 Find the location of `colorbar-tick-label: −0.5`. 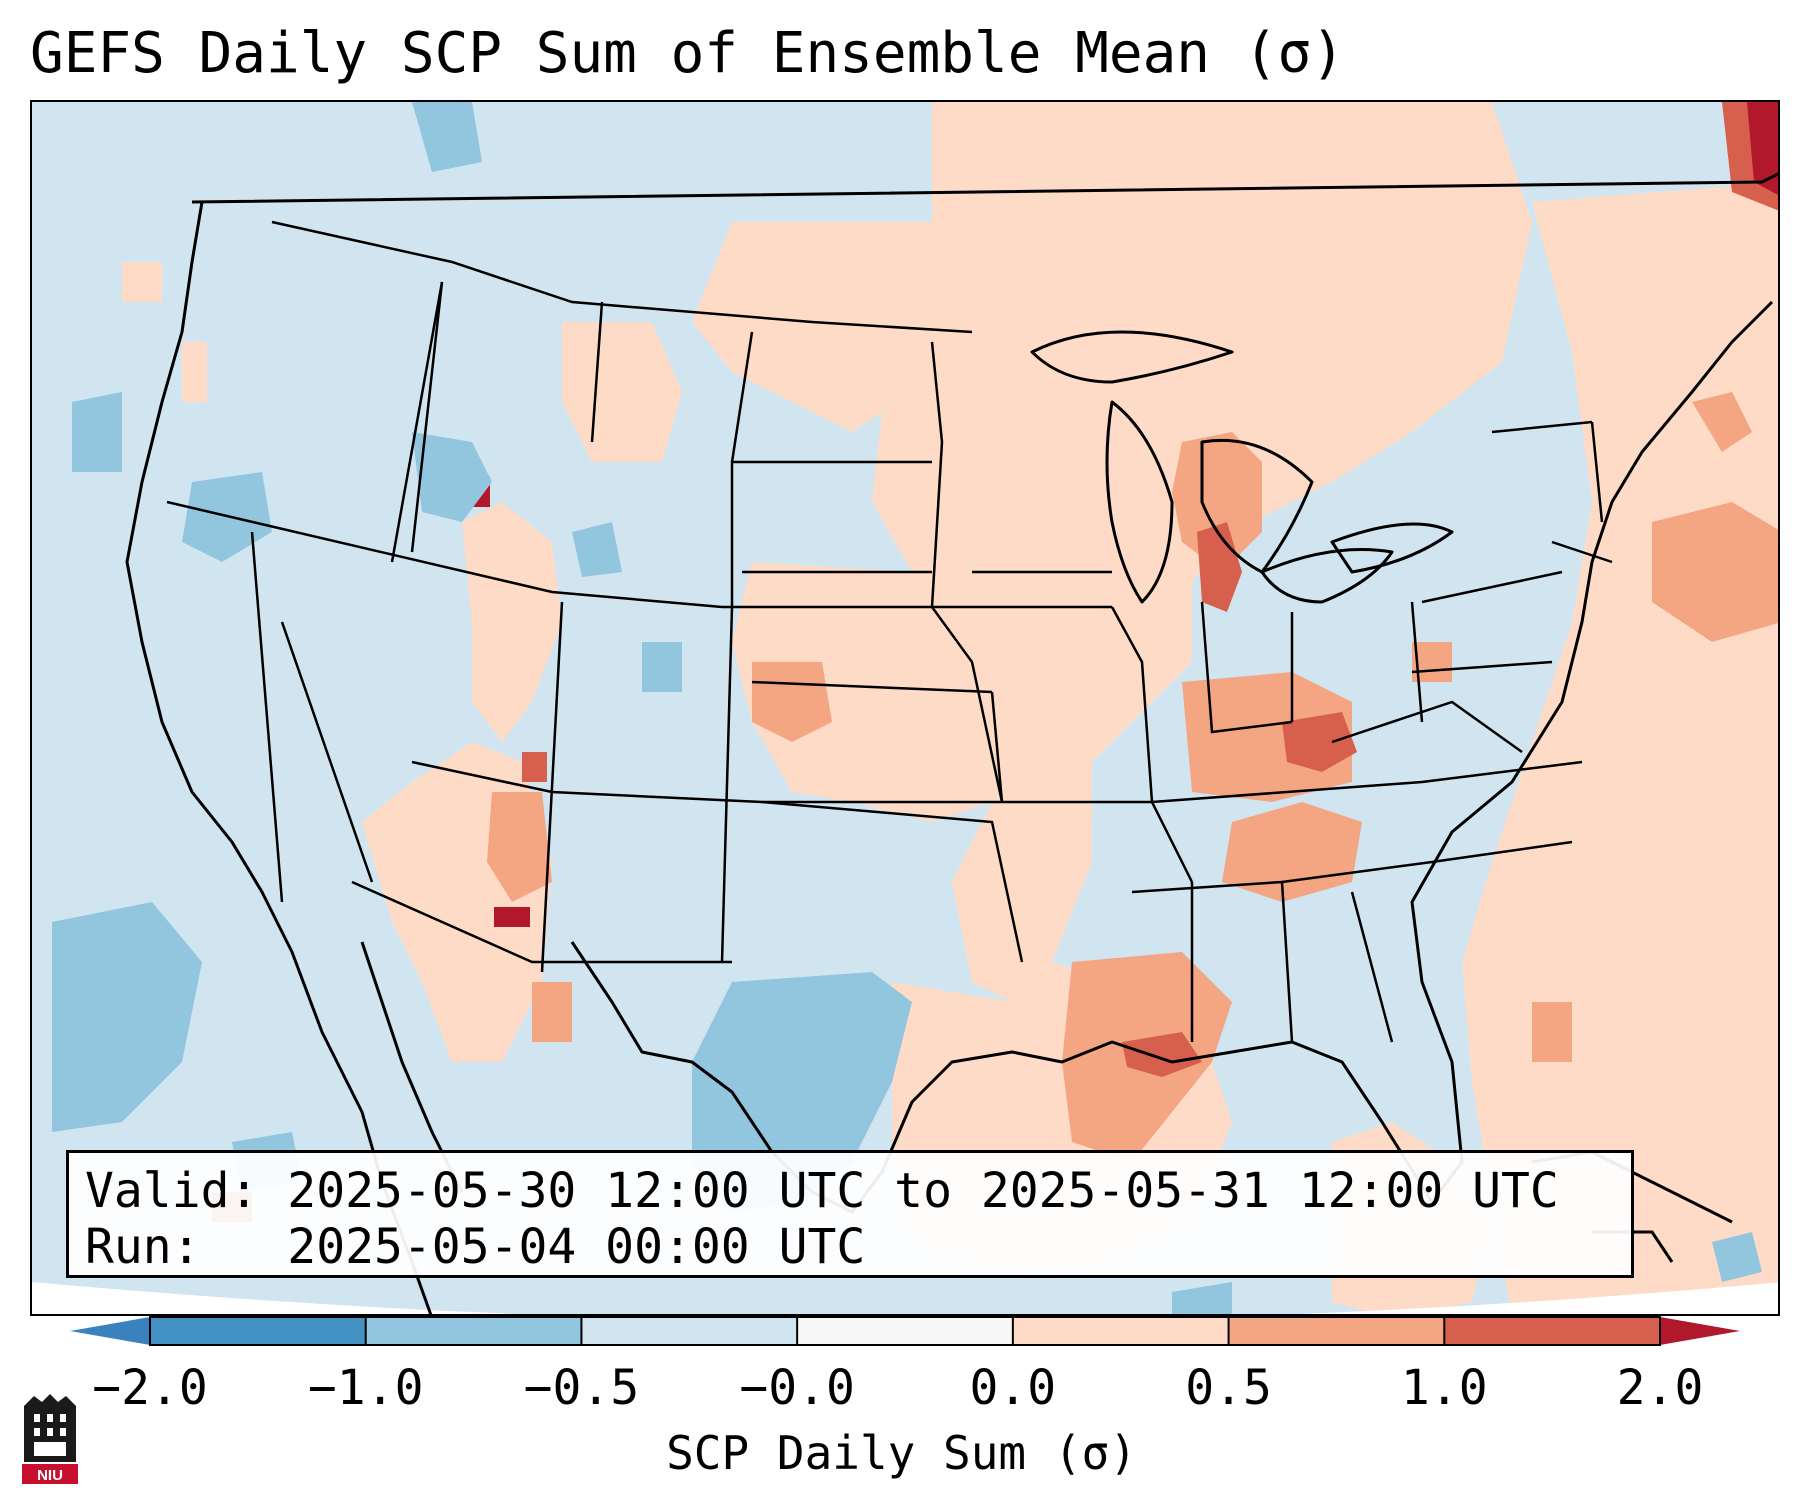

colorbar-tick-label: −0.5 is located at coordinates (581, 1388).